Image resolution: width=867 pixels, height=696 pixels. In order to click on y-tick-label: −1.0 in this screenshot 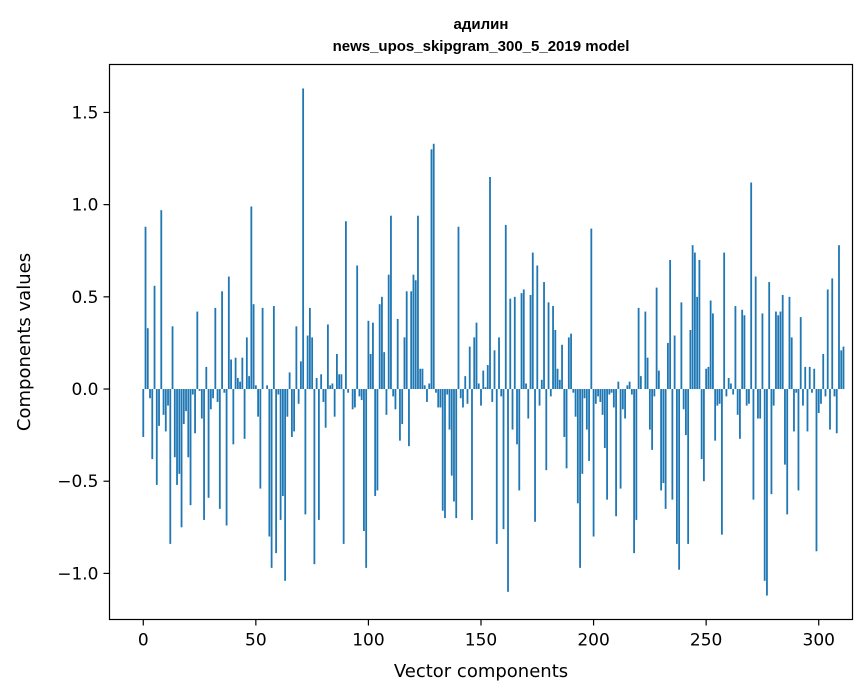, I will do `click(77, 574)`.